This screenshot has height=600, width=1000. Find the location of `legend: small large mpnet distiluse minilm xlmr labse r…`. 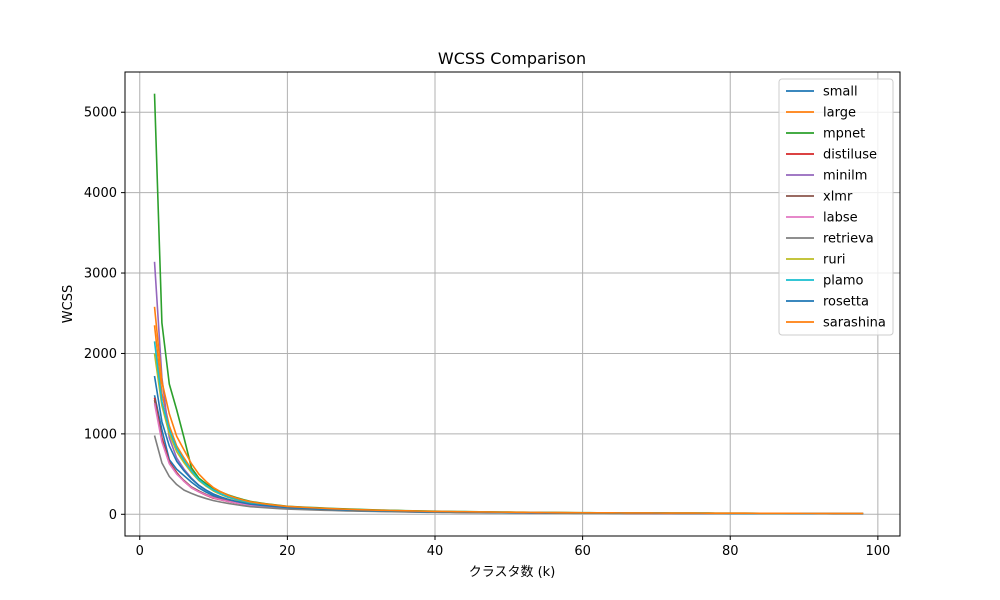

legend: small large mpnet distiluse minilm xlmr labse r… is located at coordinates (836, 207).